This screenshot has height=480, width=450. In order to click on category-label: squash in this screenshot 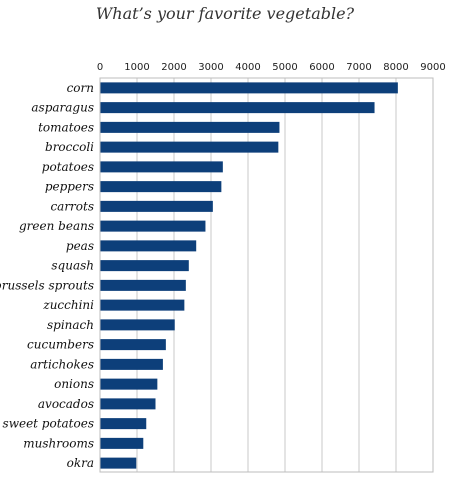, I will do `click(72, 266)`.